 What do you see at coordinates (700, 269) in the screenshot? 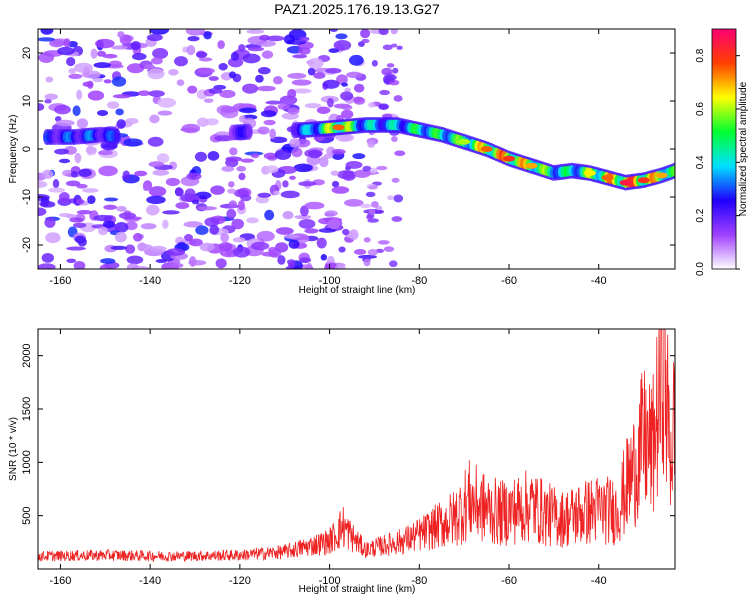
I see `colorbar-tick-label: 0.0` at bounding box center [700, 269].